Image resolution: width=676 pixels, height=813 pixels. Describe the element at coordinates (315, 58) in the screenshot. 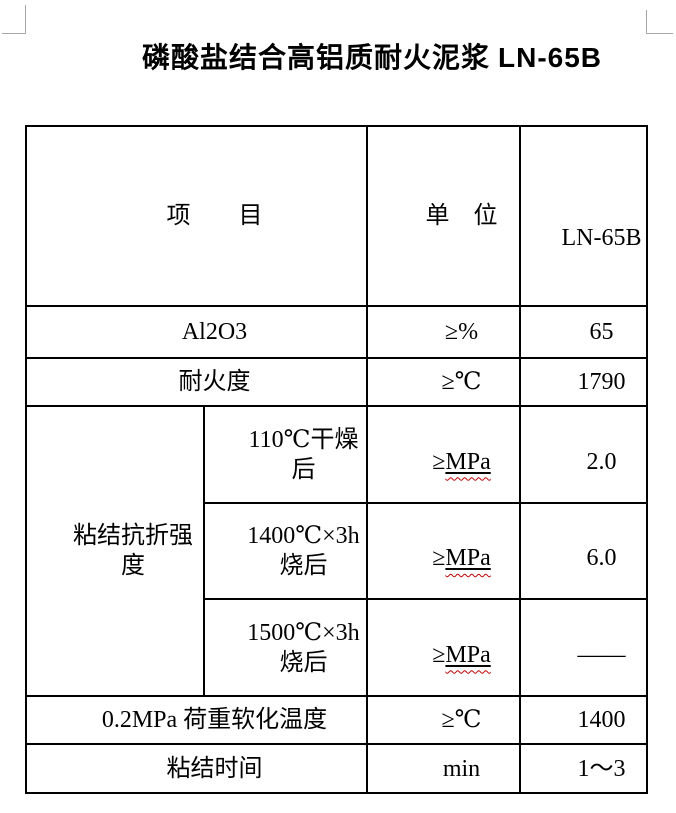

I see `title-chinese-text: 磷酸盐结合高铝质耐火泥浆` at that location.